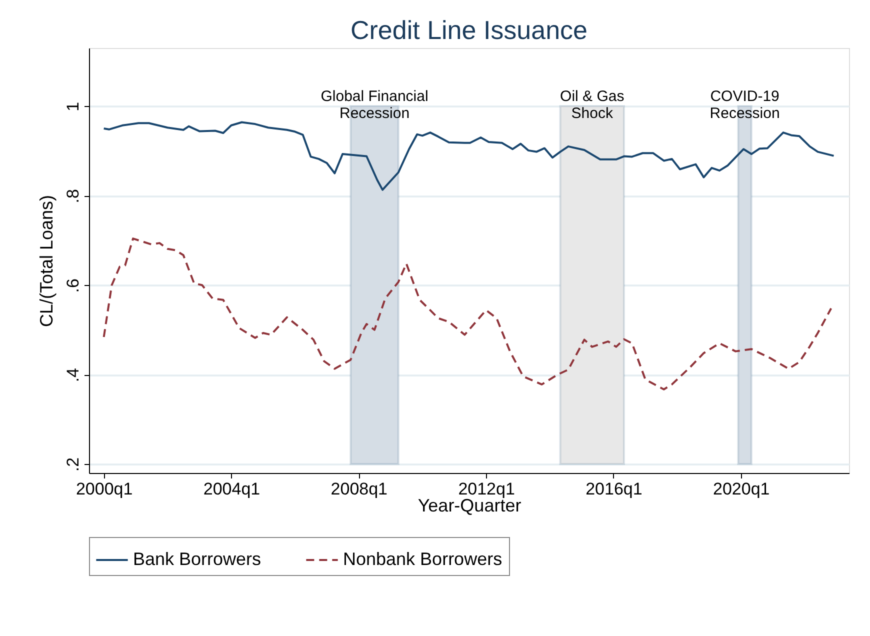  I want to click on y-tick-label: .4, so click(73, 375).